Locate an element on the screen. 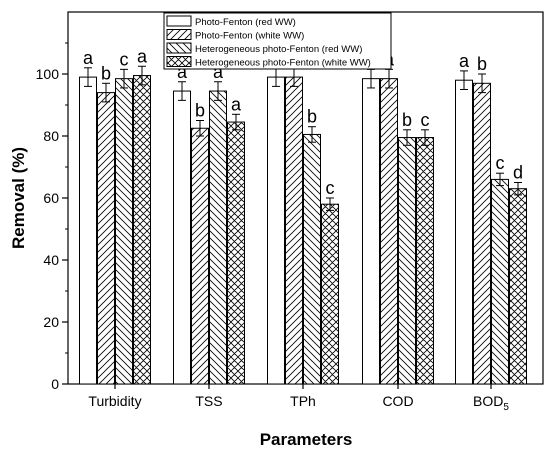  x-axis-title: Parameters is located at coordinates (306, 439).